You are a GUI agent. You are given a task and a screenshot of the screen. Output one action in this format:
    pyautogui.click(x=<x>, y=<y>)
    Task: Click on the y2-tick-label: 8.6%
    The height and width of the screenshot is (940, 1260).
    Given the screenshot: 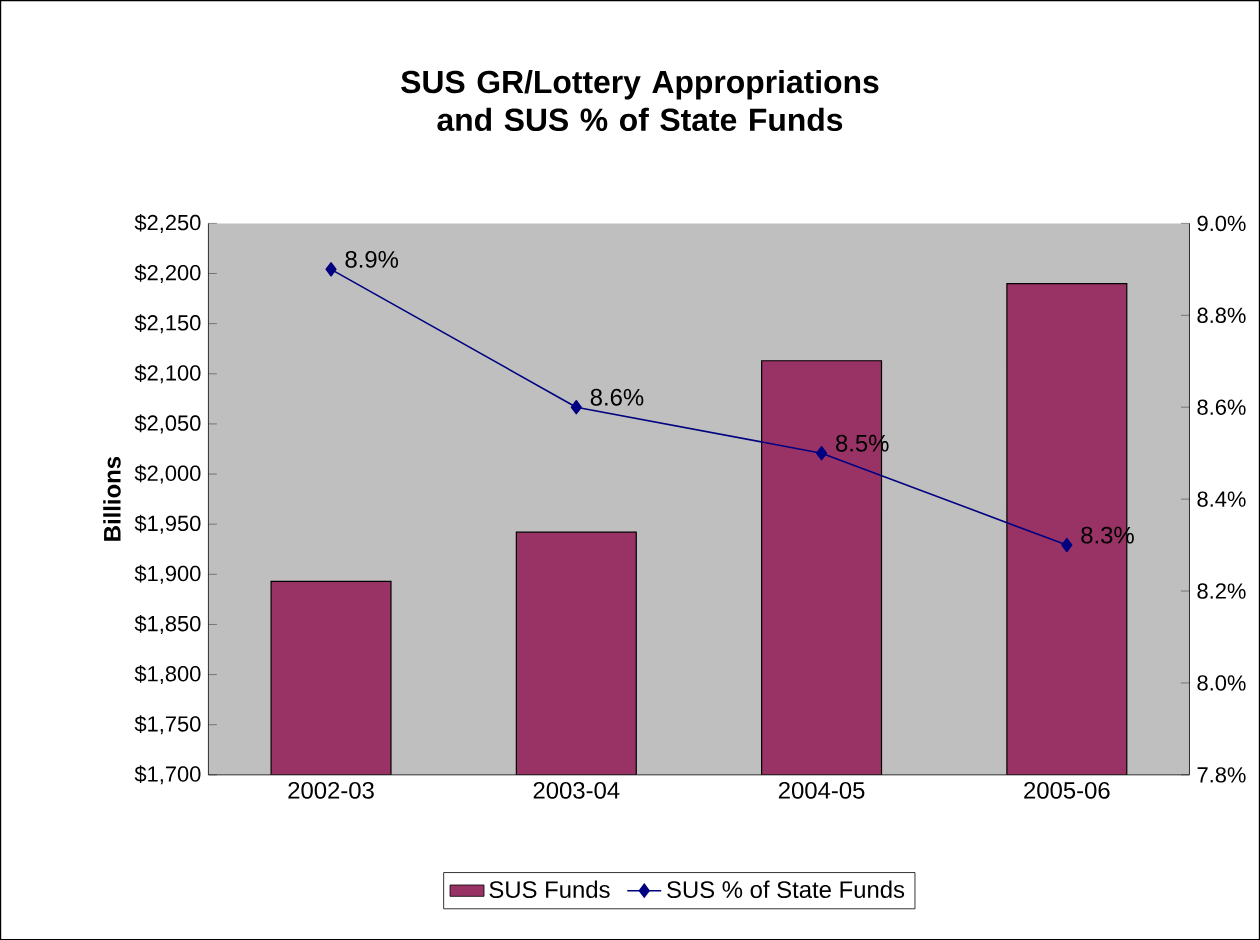 What is the action you would take?
    pyautogui.click(x=1221, y=407)
    